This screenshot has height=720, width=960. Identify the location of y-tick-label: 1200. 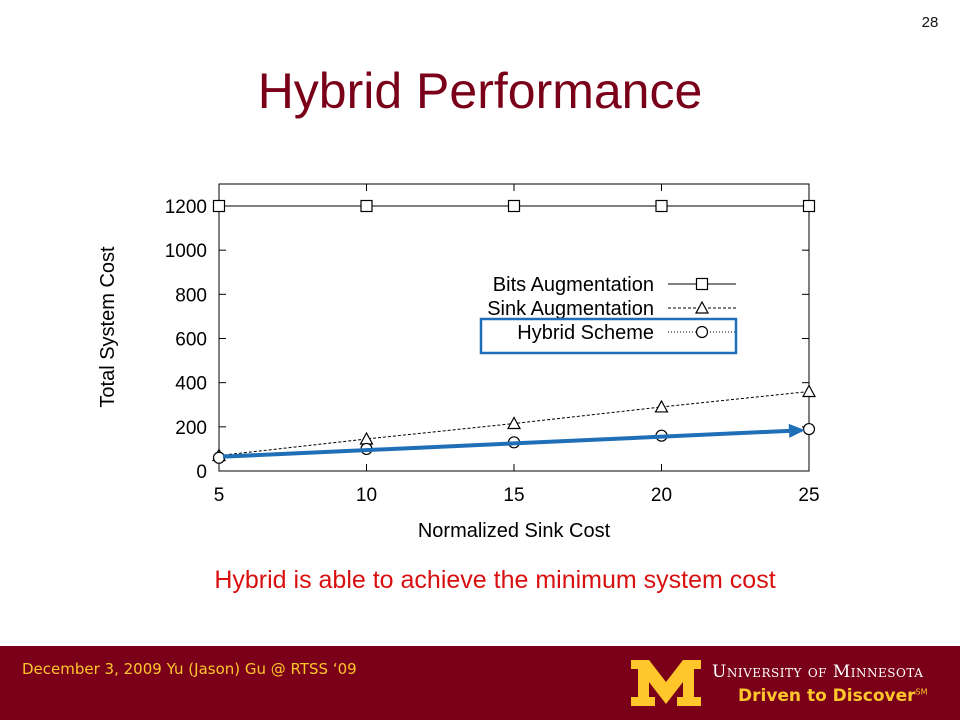
(186, 207).